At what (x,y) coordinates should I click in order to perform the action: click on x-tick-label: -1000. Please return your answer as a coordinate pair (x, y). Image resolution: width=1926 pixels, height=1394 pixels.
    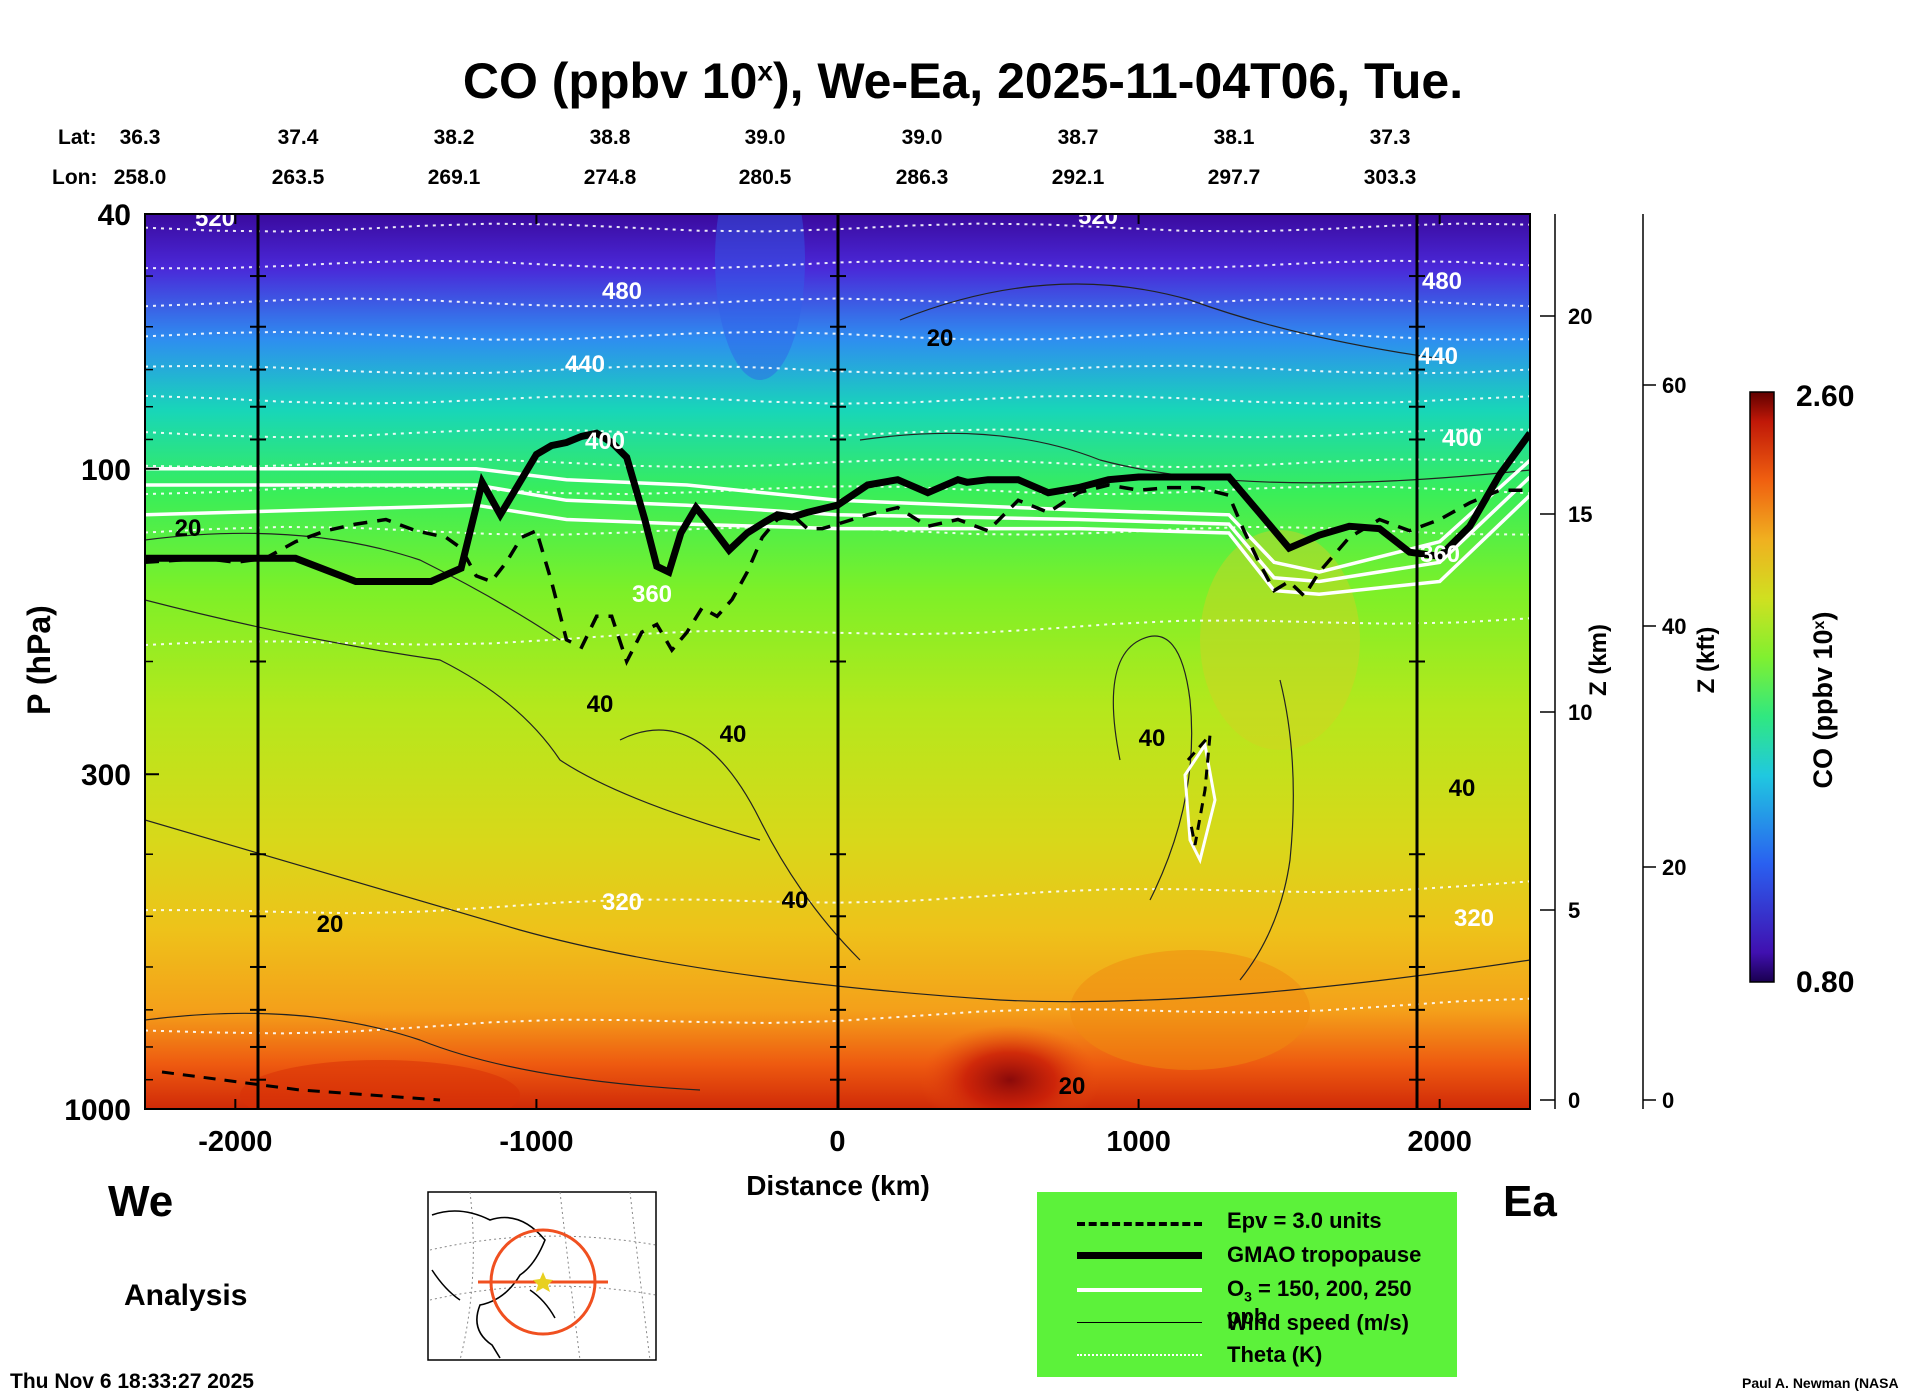
    Looking at the image, I should click on (536, 1142).